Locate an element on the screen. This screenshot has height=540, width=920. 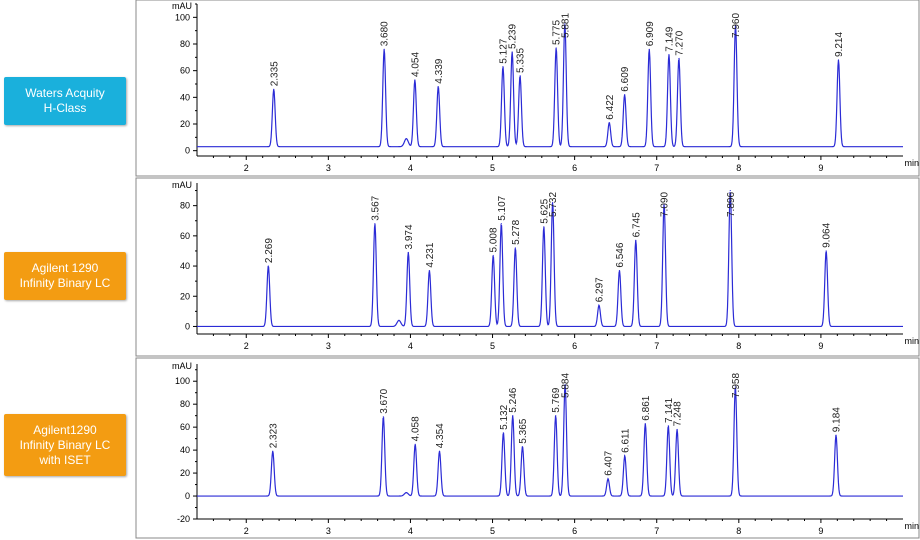
peak-label: 5.107 is located at coordinates (502, 207).